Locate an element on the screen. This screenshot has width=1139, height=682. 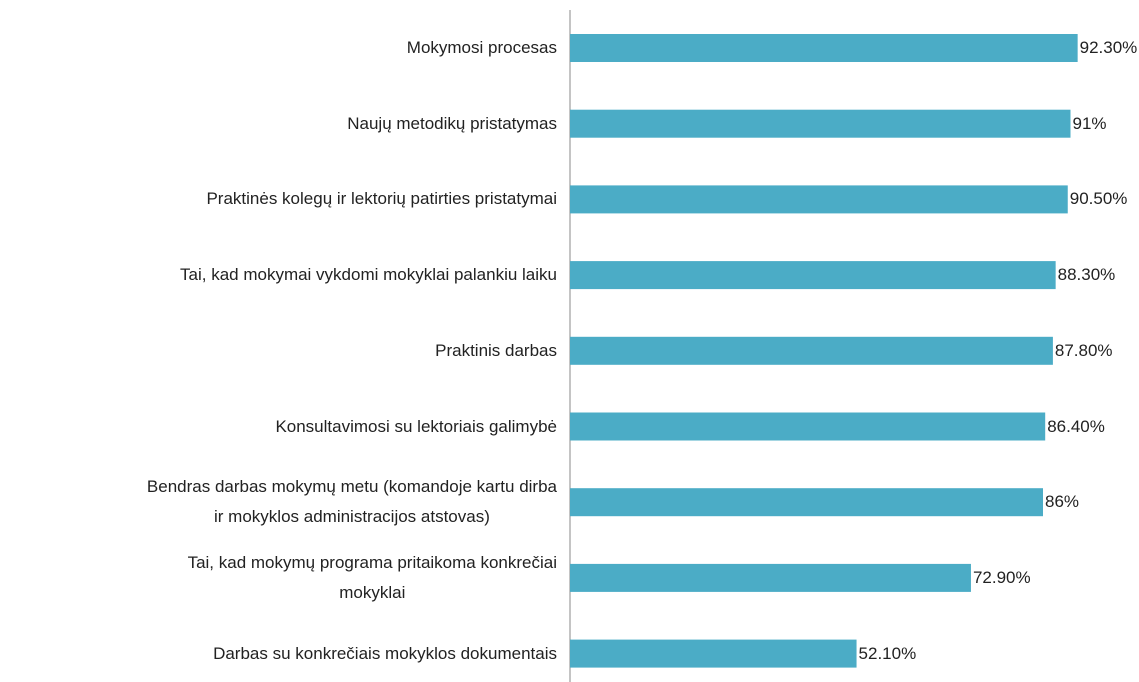
category-label: Praktinis darbas is located at coordinates (496, 350).